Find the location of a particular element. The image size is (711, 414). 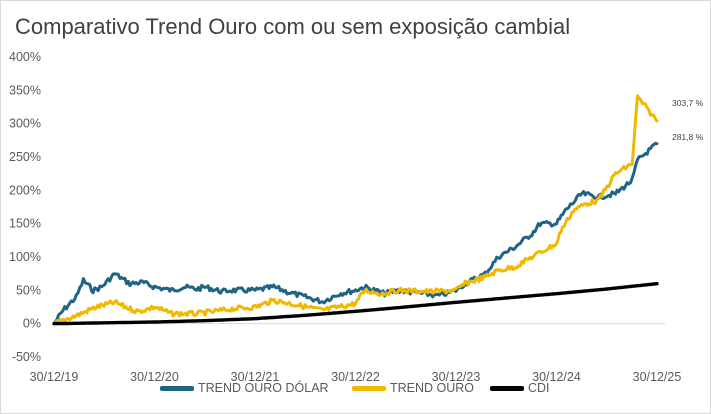

end-value-label: 303,7 % is located at coordinates (688, 103).